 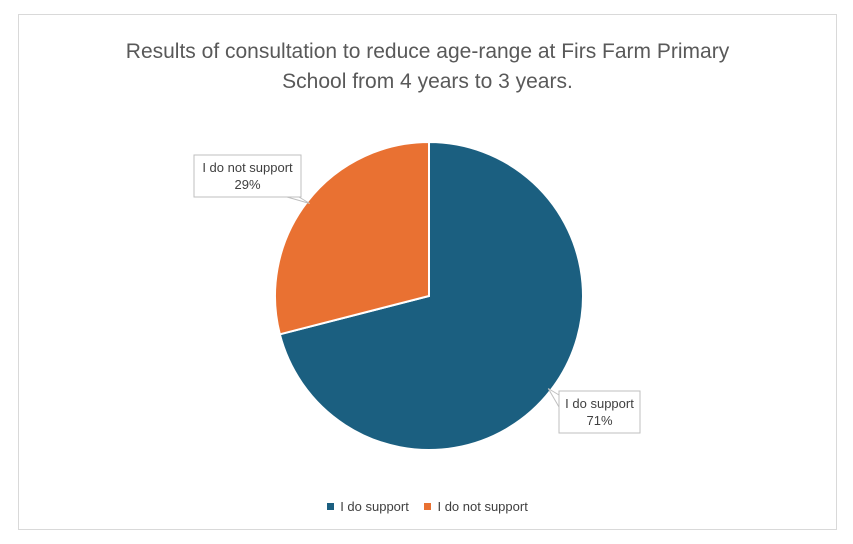 What do you see at coordinates (599, 420) in the screenshot?
I see `data-label-percent-0: 71%` at bounding box center [599, 420].